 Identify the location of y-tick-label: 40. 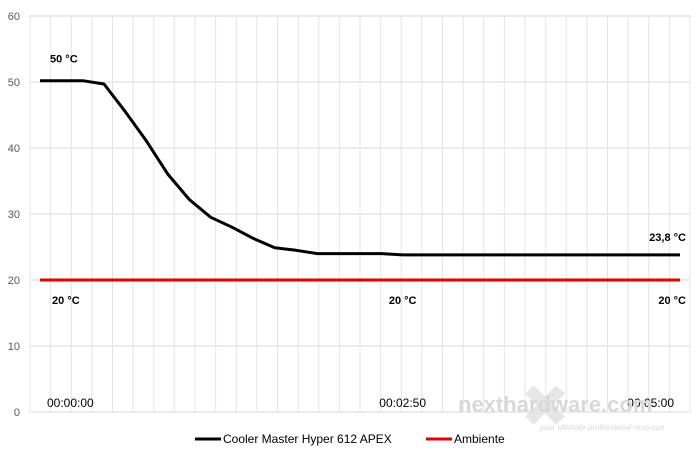
(14, 149).